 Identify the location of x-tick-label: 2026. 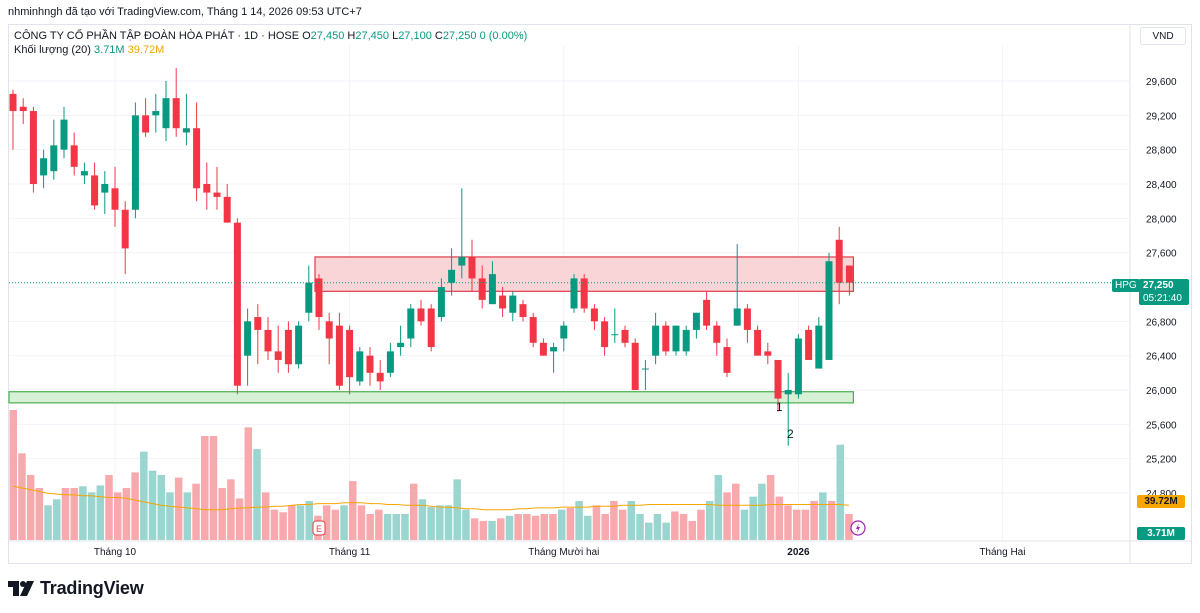
(798, 552).